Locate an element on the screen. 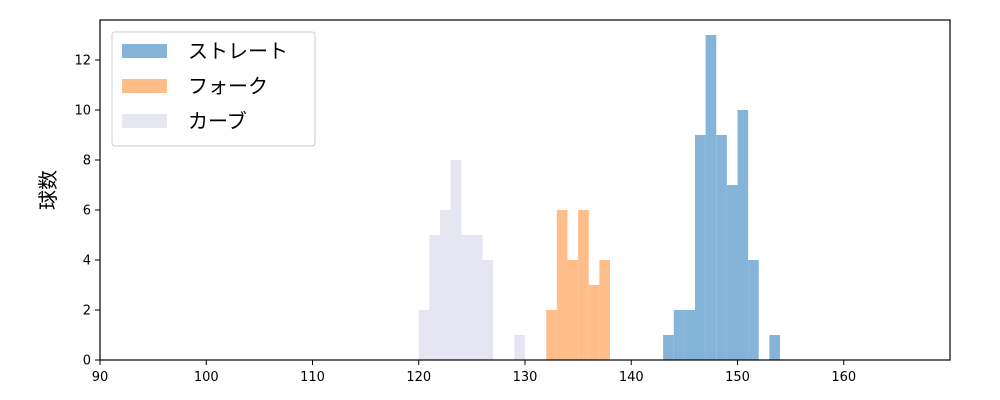  x-axis: 90 100 110 120 130 140 150 160 is located at coordinates (474, 372).